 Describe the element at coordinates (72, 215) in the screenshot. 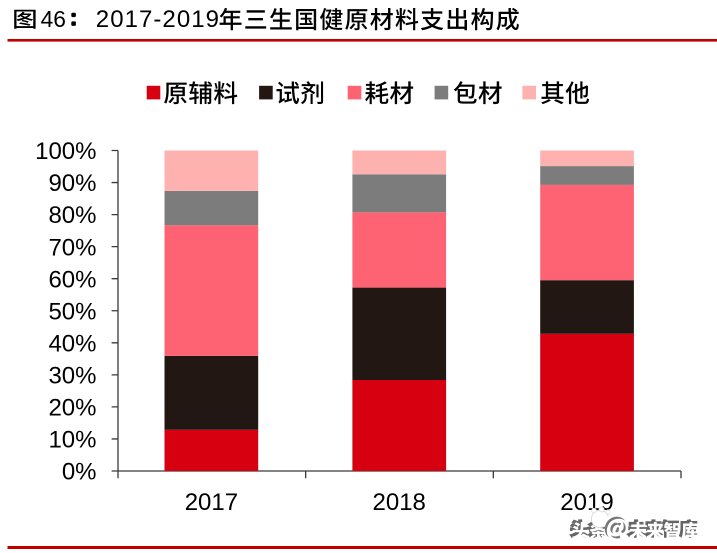

I see `svg-text: 80%` at that location.